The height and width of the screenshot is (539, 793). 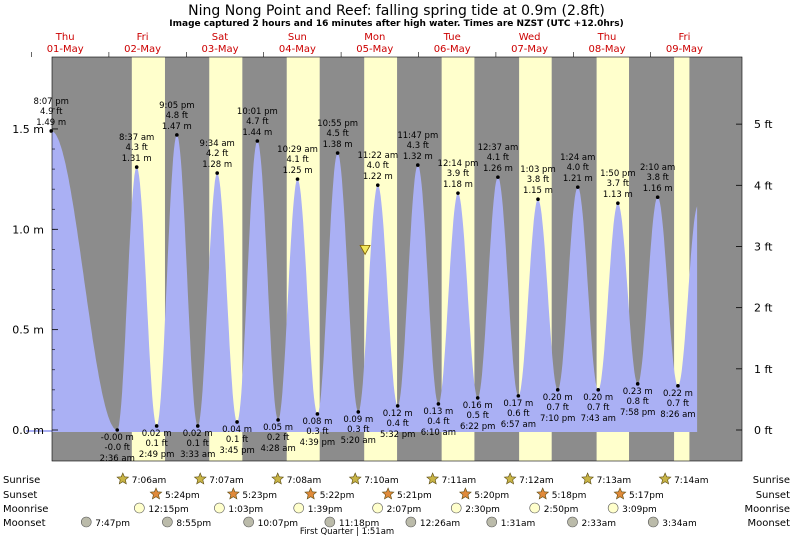 What do you see at coordinates (117, 438) in the screenshot?
I see `low-tide-metres: -0.00 m` at bounding box center [117, 438].